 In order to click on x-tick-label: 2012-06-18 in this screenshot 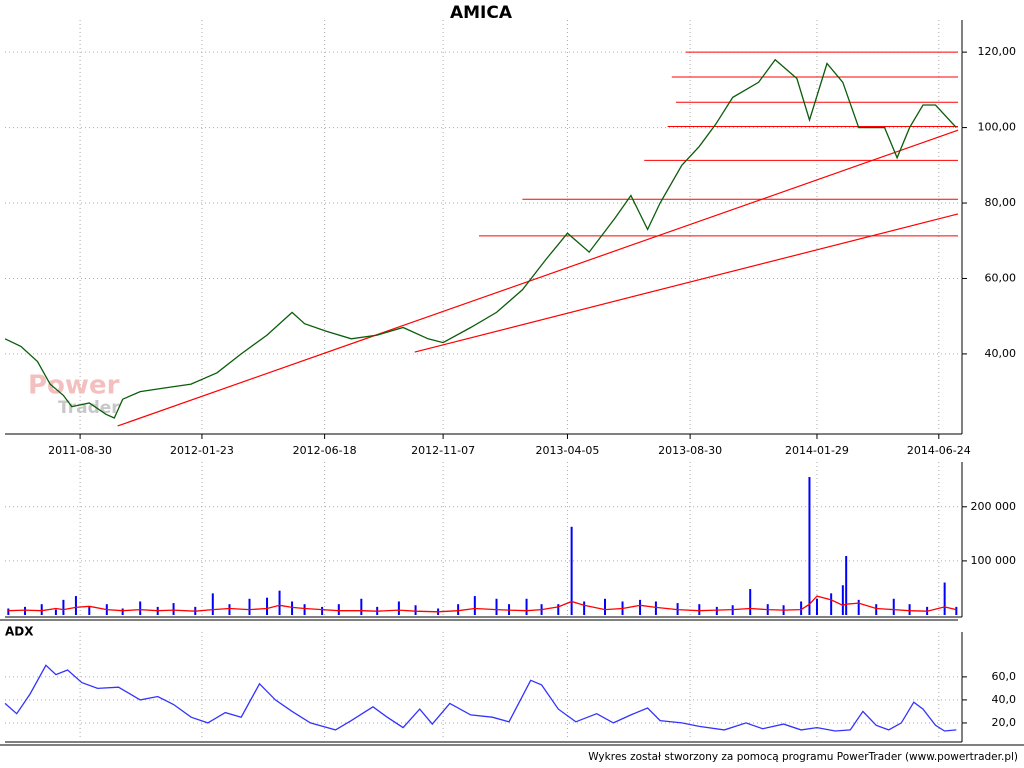, I will do `click(325, 450)`.